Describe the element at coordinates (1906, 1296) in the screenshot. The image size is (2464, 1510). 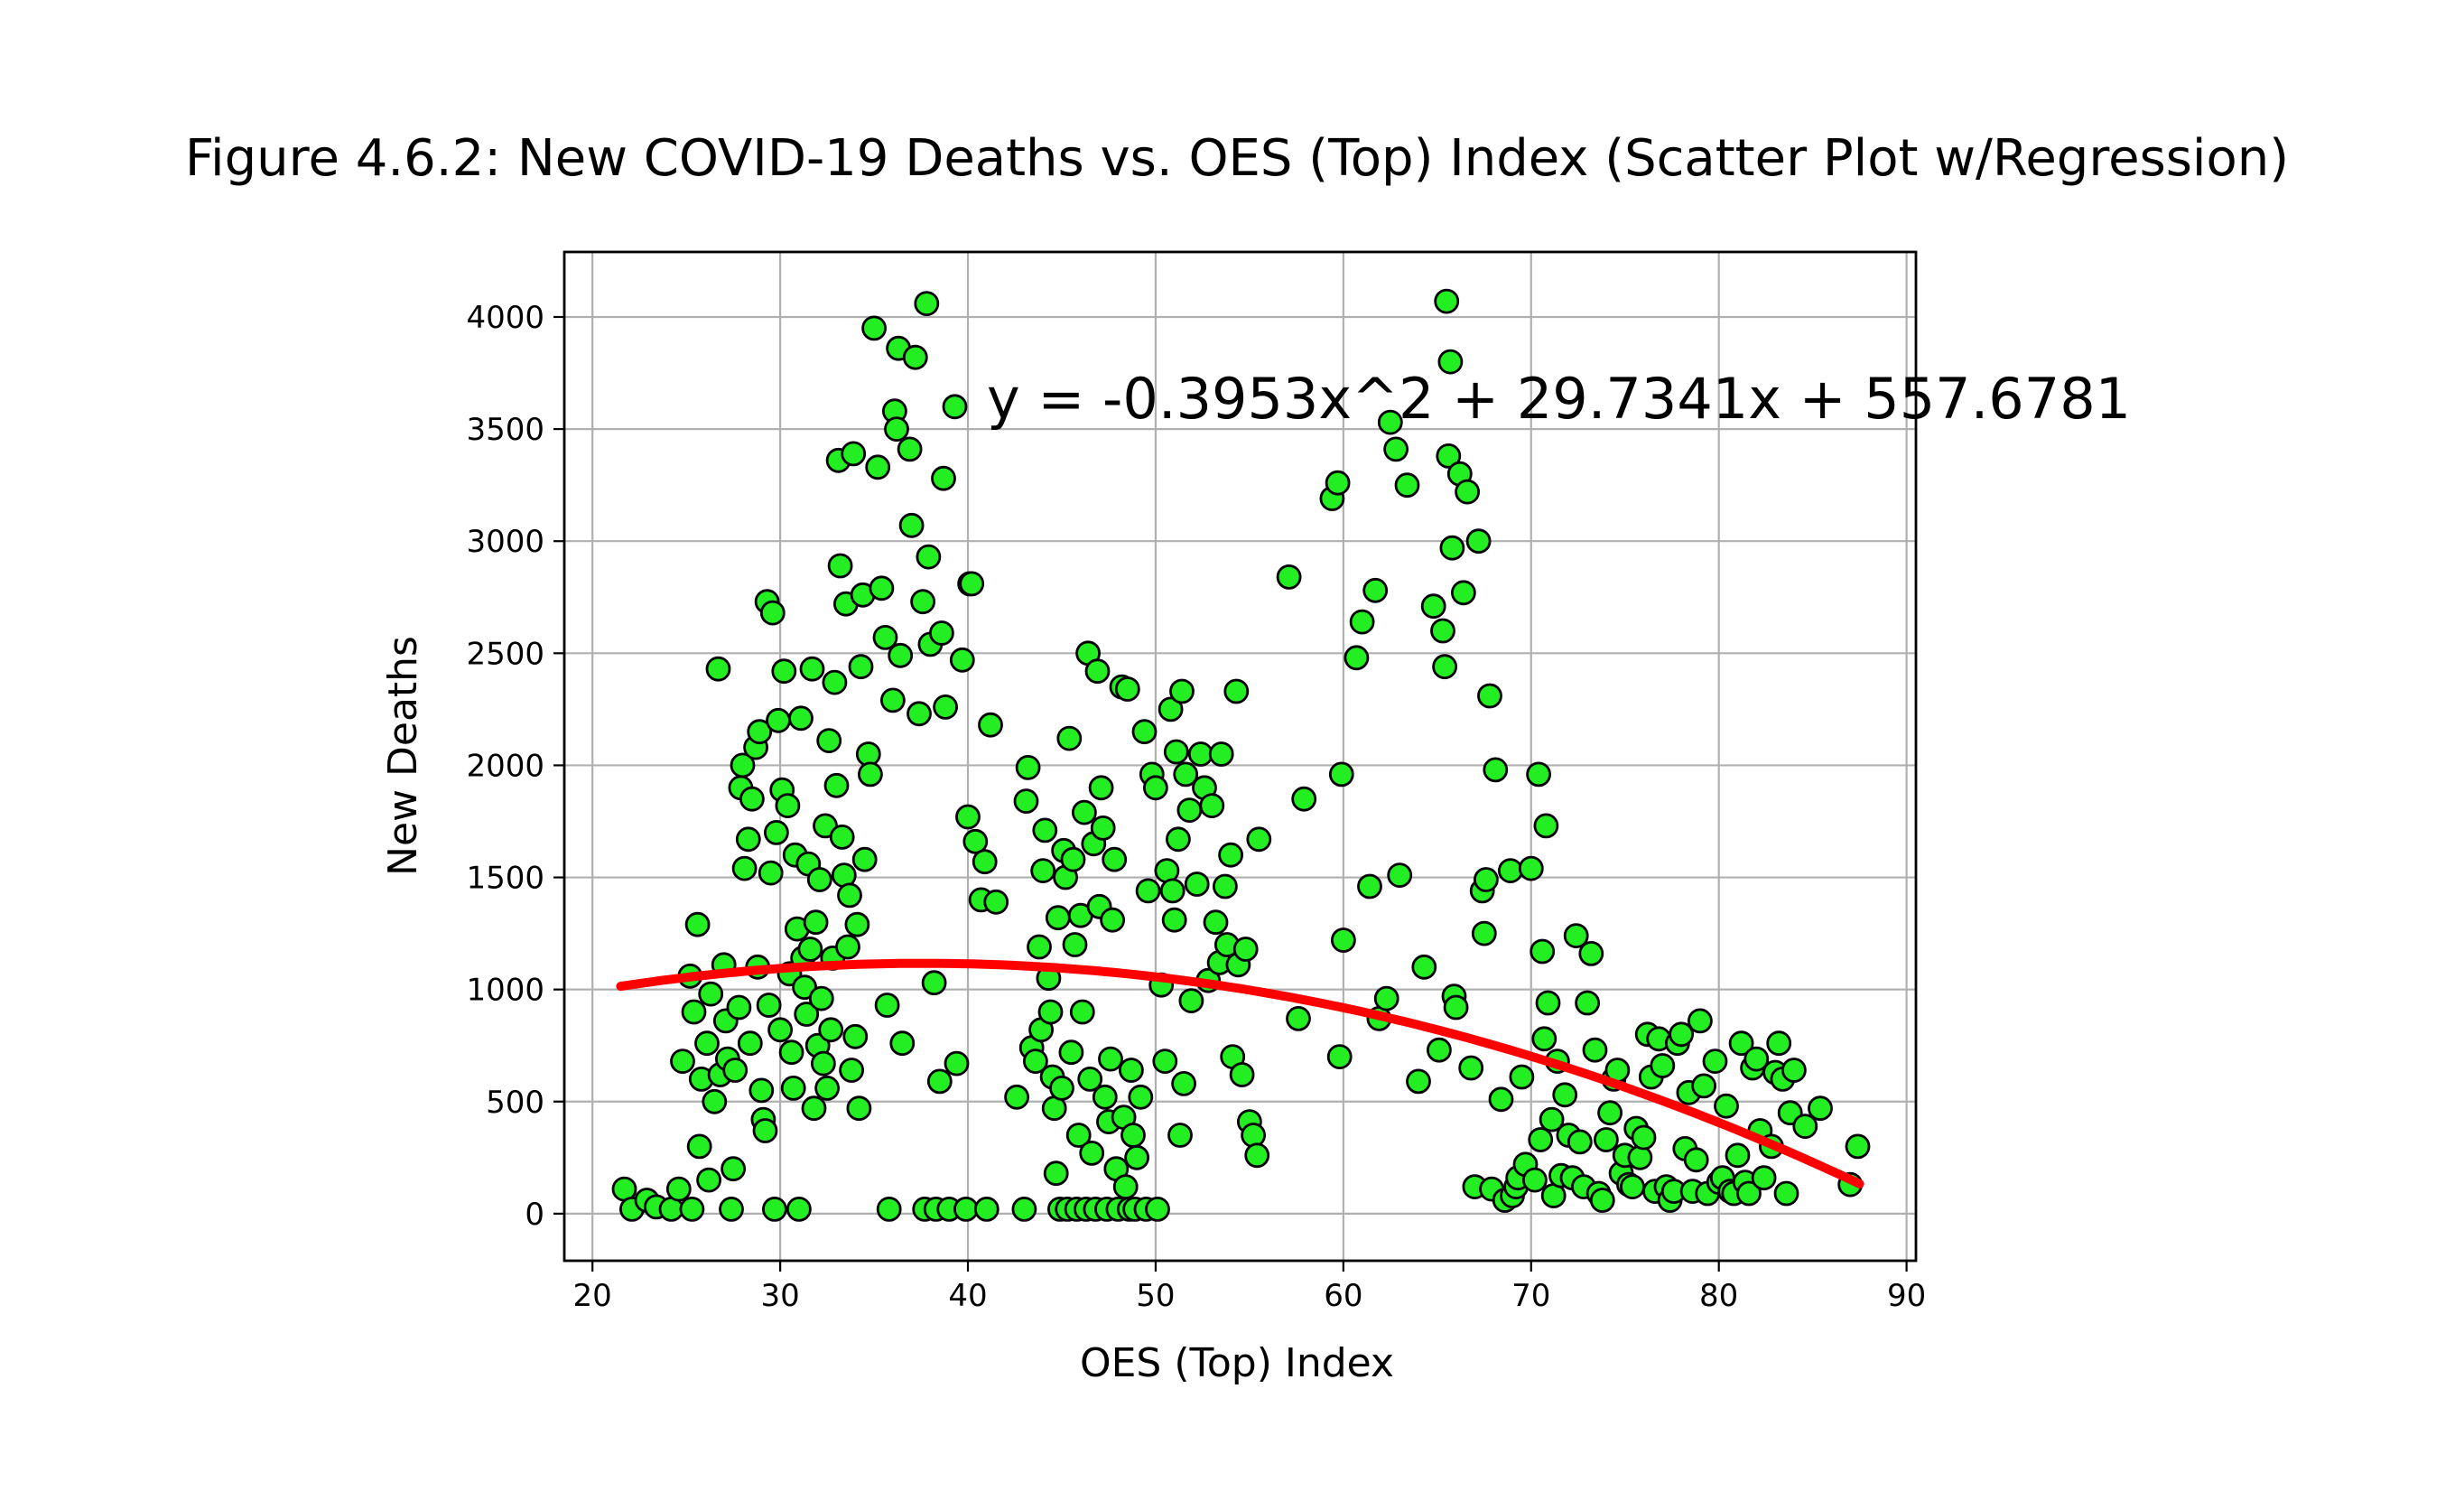
I see `x-tick-label: 90` at that location.